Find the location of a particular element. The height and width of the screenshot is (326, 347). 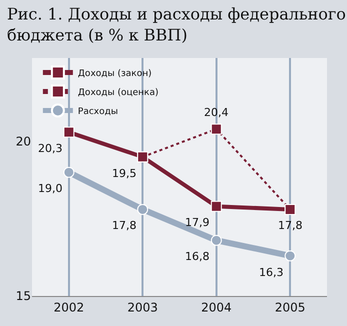

data-label: 16,3 is located at coordinates (271, 272).